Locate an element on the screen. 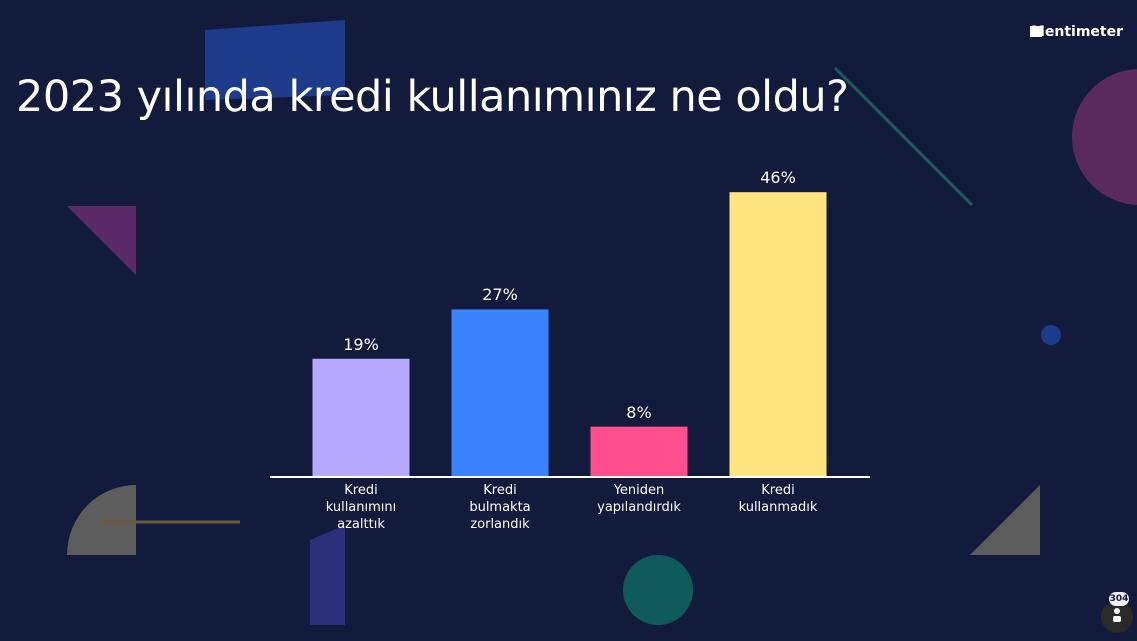 Image resolution: width=1137 pixels, height=641 pixels. brand: Mentimeter is located at coordinates (1076, 32).